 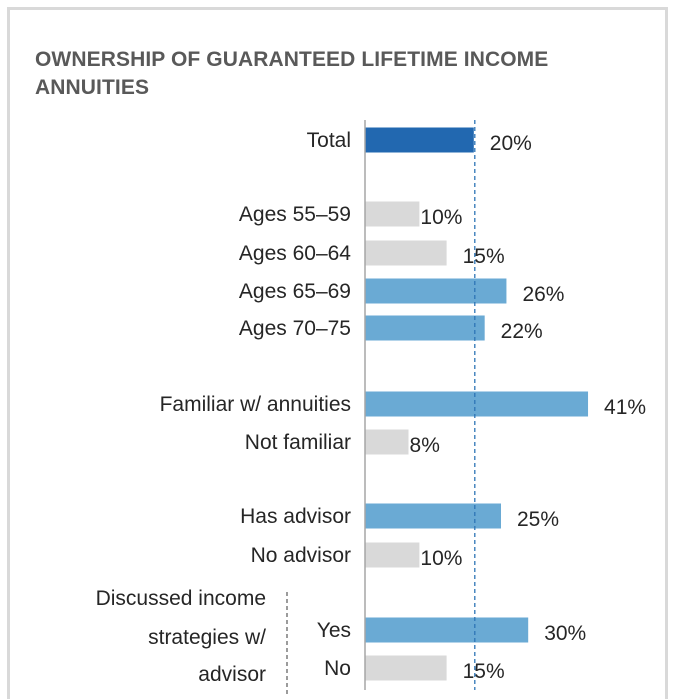 What do you see at coordinates (441, 558) in the screenshot?
I see `value-label-no-advisor: 10%` at bounding box center [441, 558].